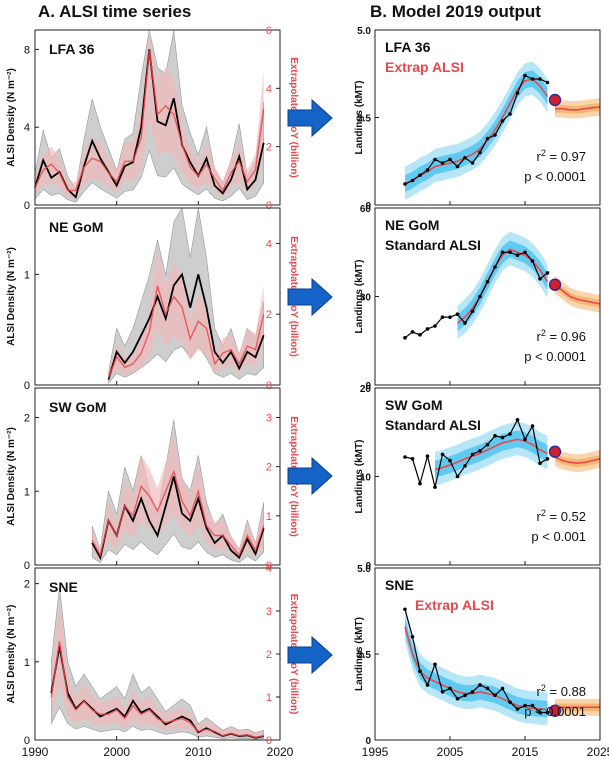 The height and width of the screenshot is (767, 609). What do you see at coordinates (269, 612) in the screenshot?
I see `y2-tick-label: 3` at bounding box center [269, 612].